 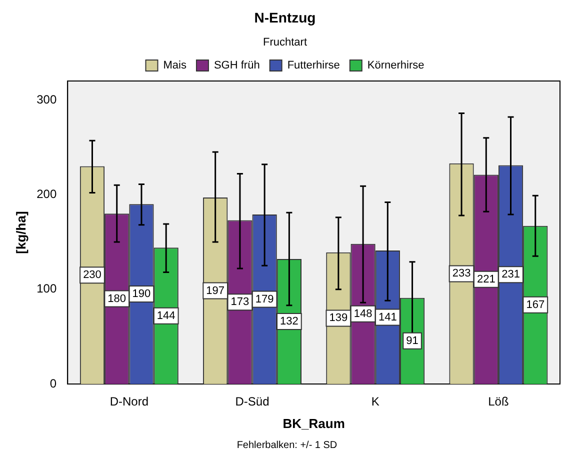 I want to click on x-axis-title: BK_Raum, so click(x=313, y=423).